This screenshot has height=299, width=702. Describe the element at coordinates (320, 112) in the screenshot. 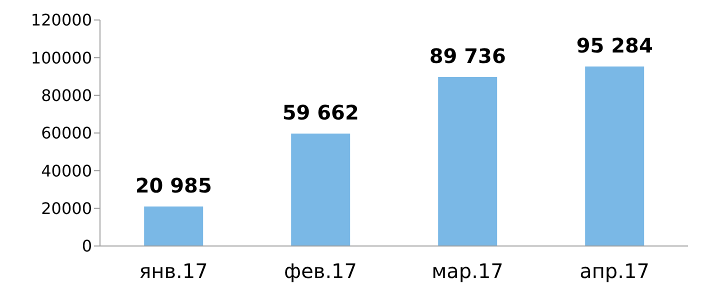

I see `data-label: 59 662` at that location.